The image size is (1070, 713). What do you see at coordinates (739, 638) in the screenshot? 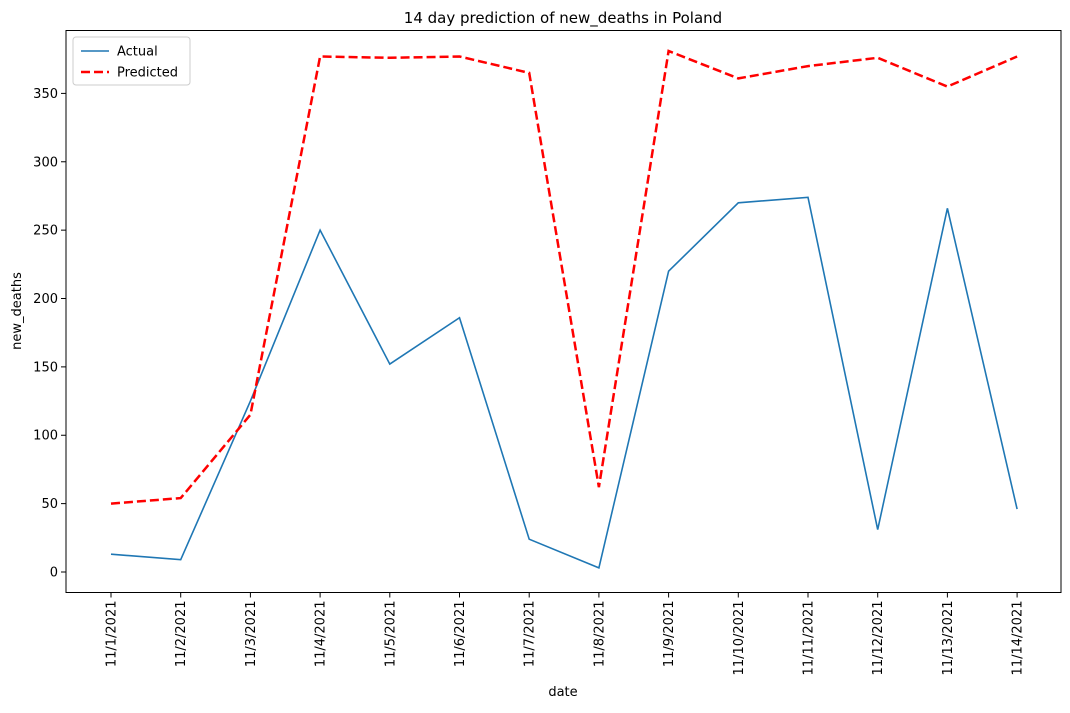
I see `x-tick-label: 11/10/2021` at bounding box center [739, 638].